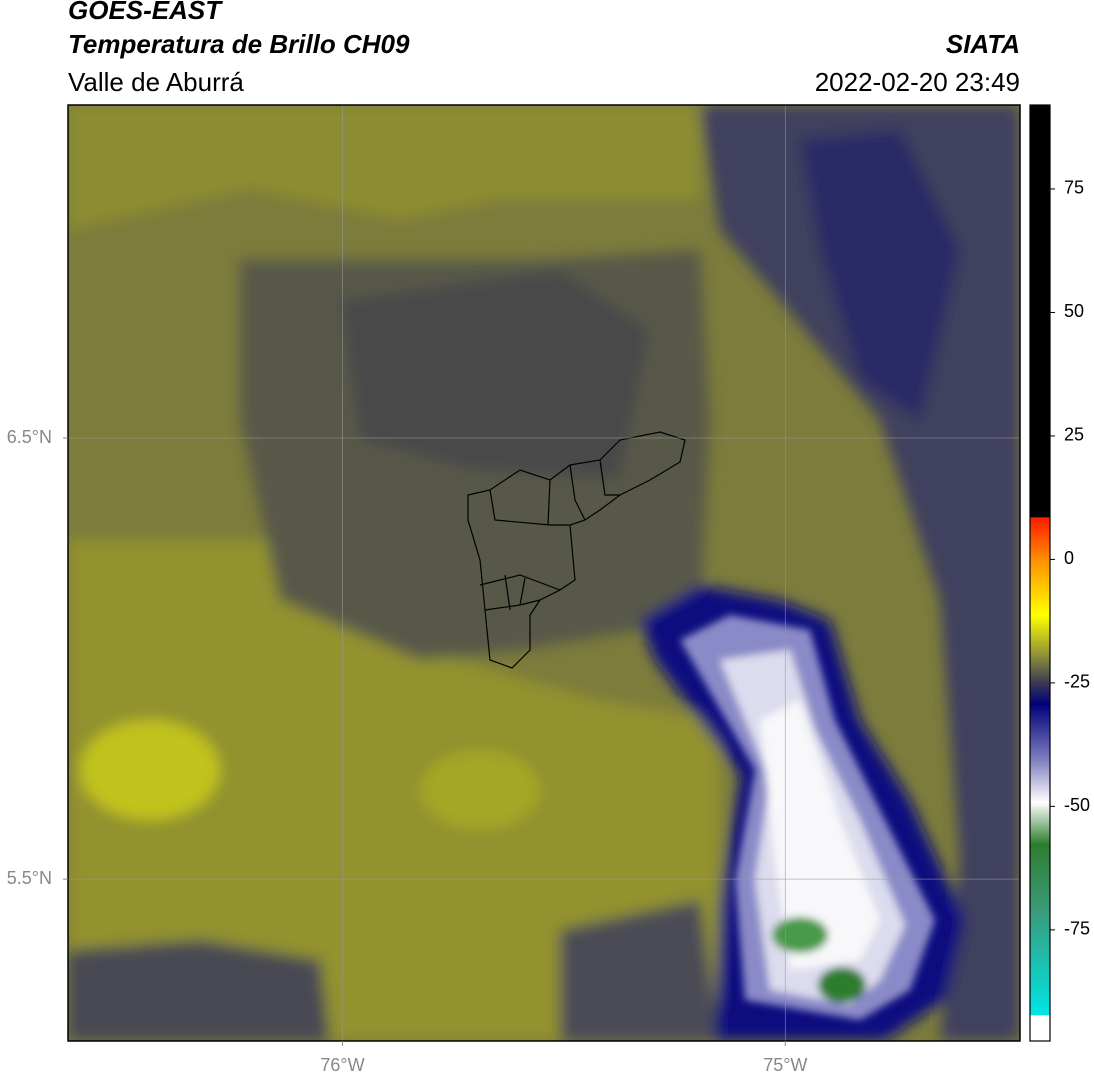 This screenshot has width=1094, height=1078. I want to click on x-tick-label: 76°W, so click(342, 1065).